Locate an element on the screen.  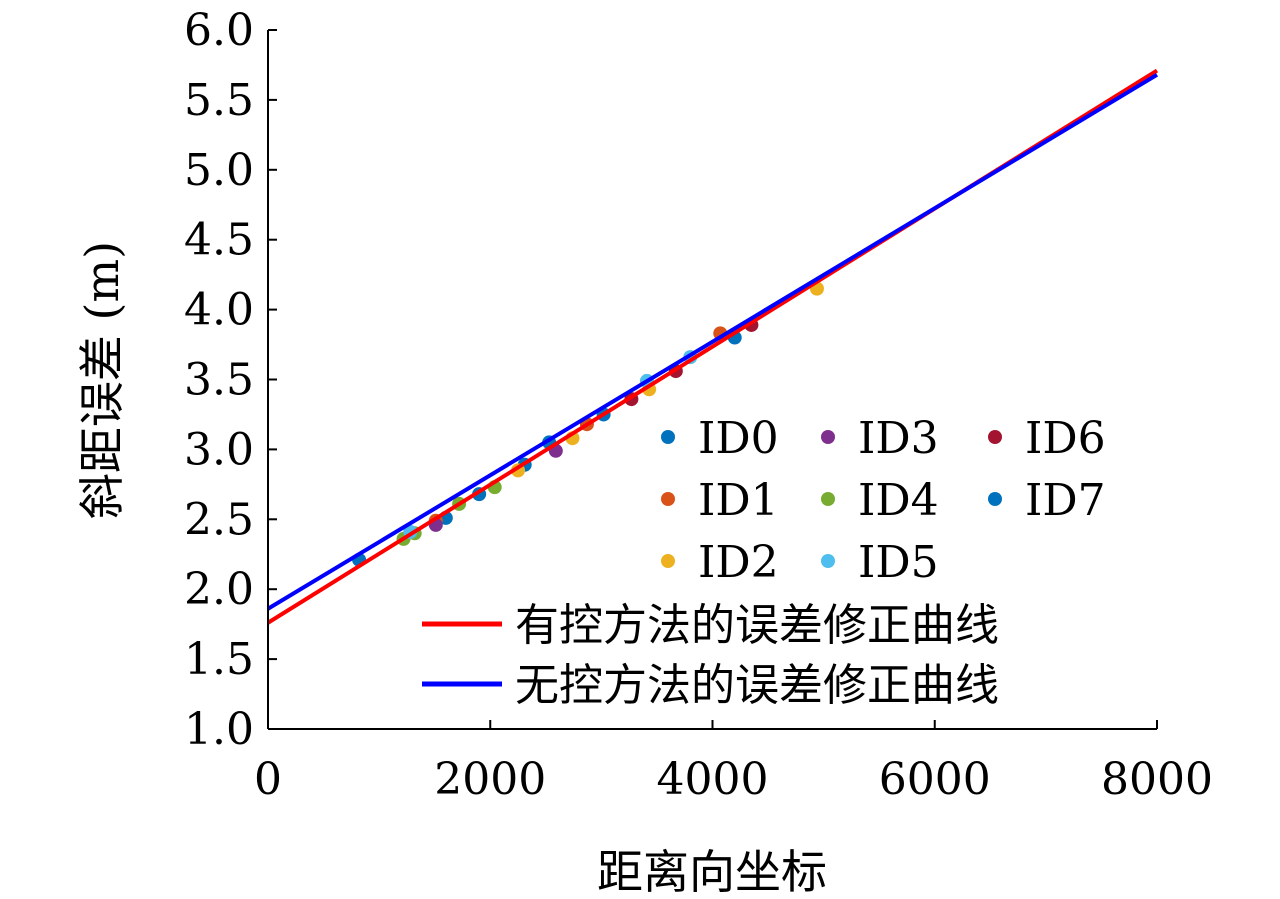
y-tick-label: 3.5 is located at coordinates (219, 380).